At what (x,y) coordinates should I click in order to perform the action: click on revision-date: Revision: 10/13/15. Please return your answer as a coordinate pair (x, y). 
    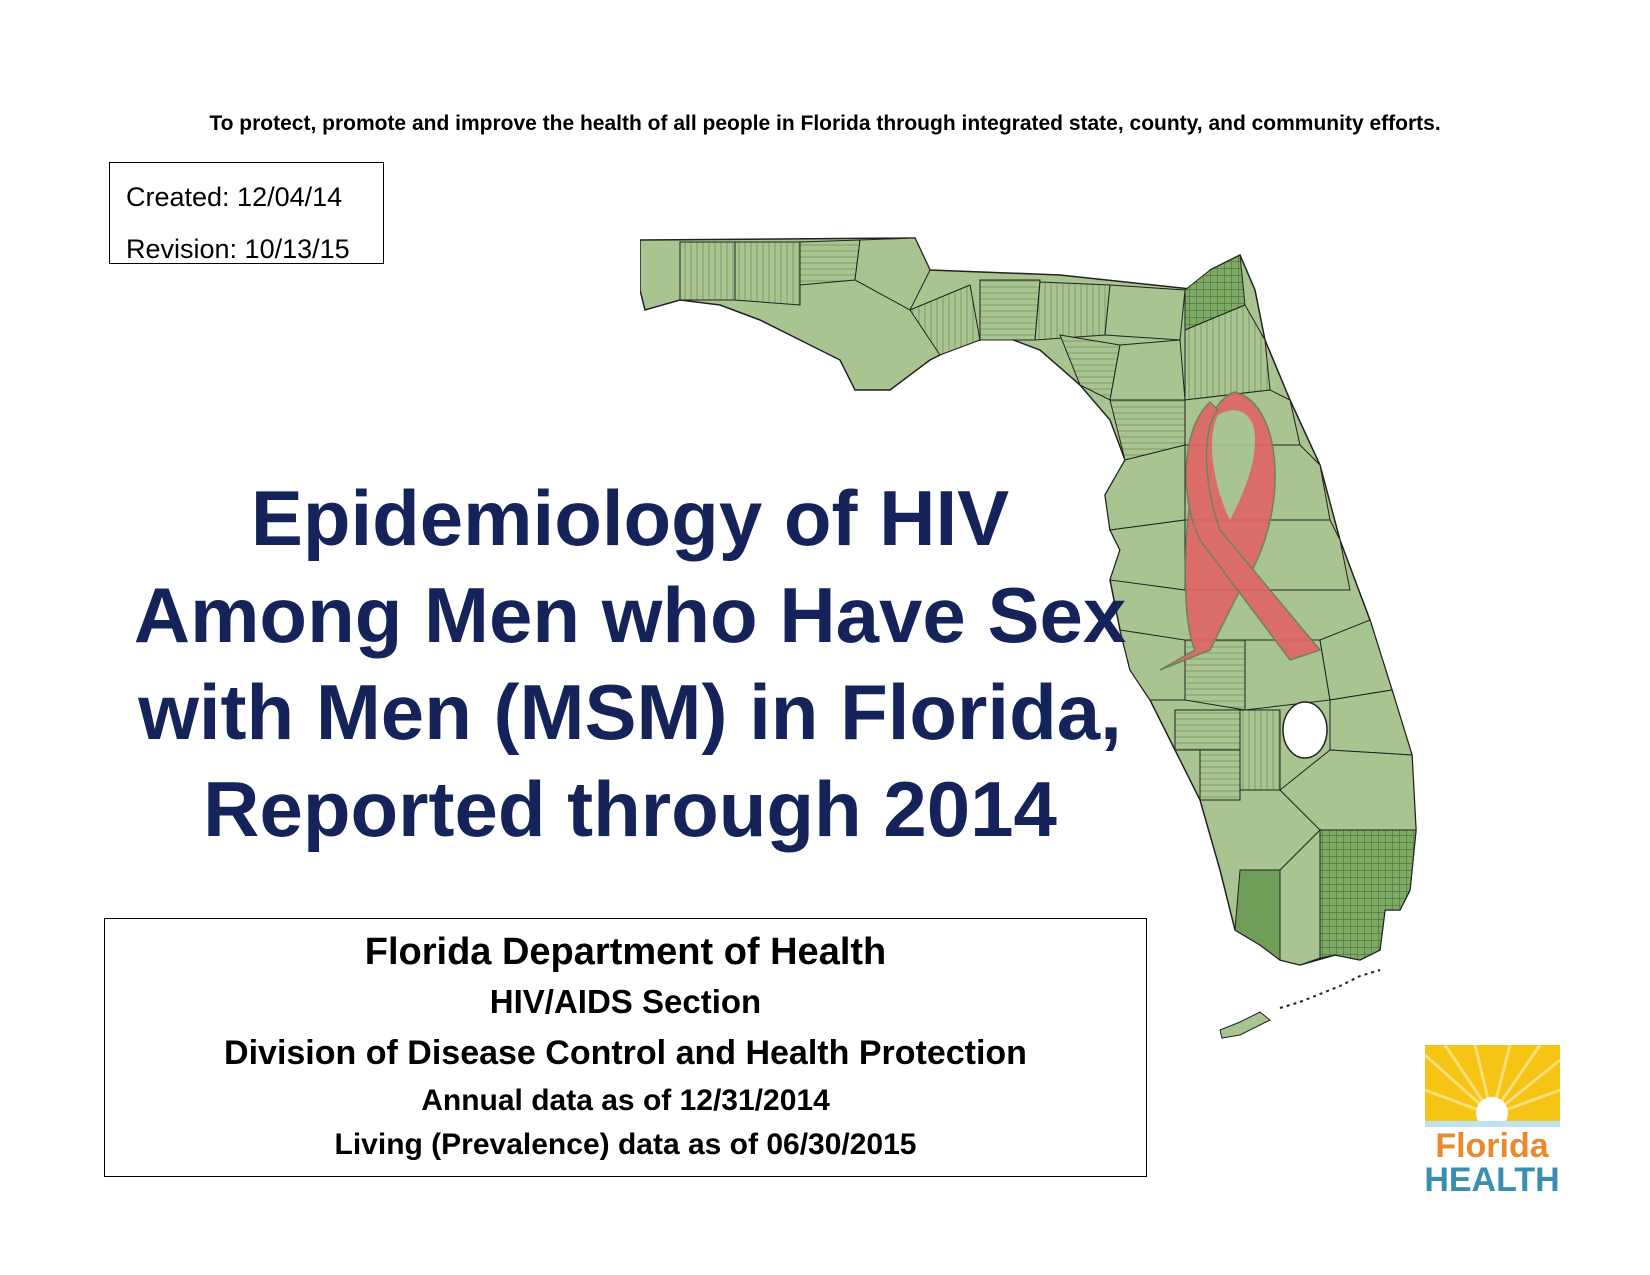
    Looking at the image, I should click on (238, 249).